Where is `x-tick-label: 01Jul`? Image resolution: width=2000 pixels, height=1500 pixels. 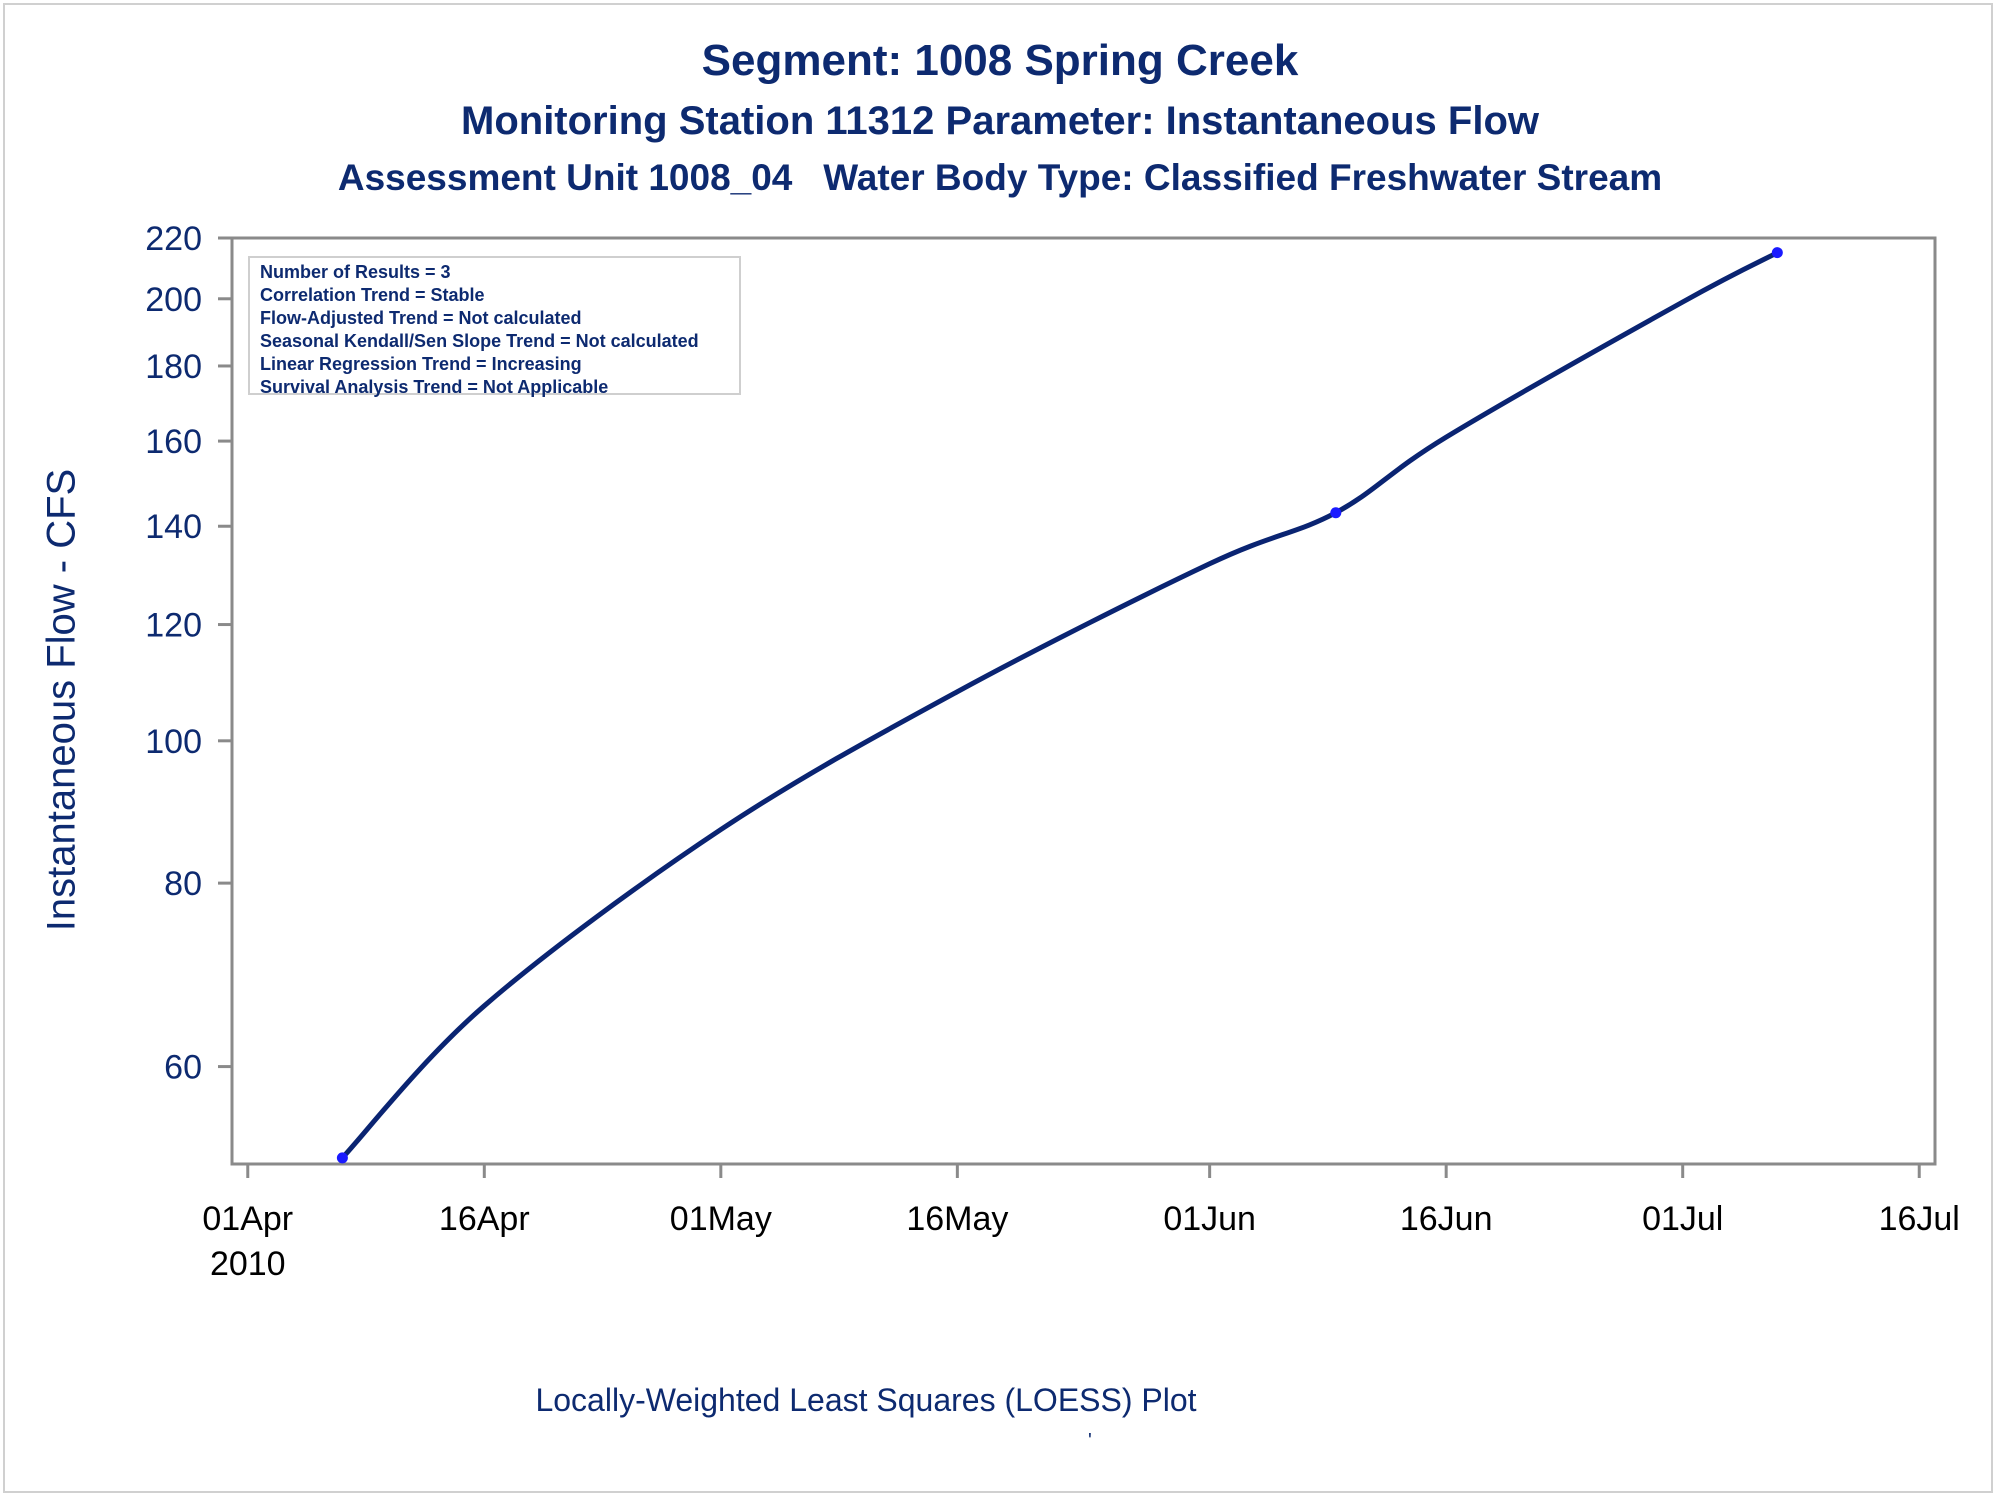 x-tick-label: 01Jul is located at coordinates (1682, 1219).